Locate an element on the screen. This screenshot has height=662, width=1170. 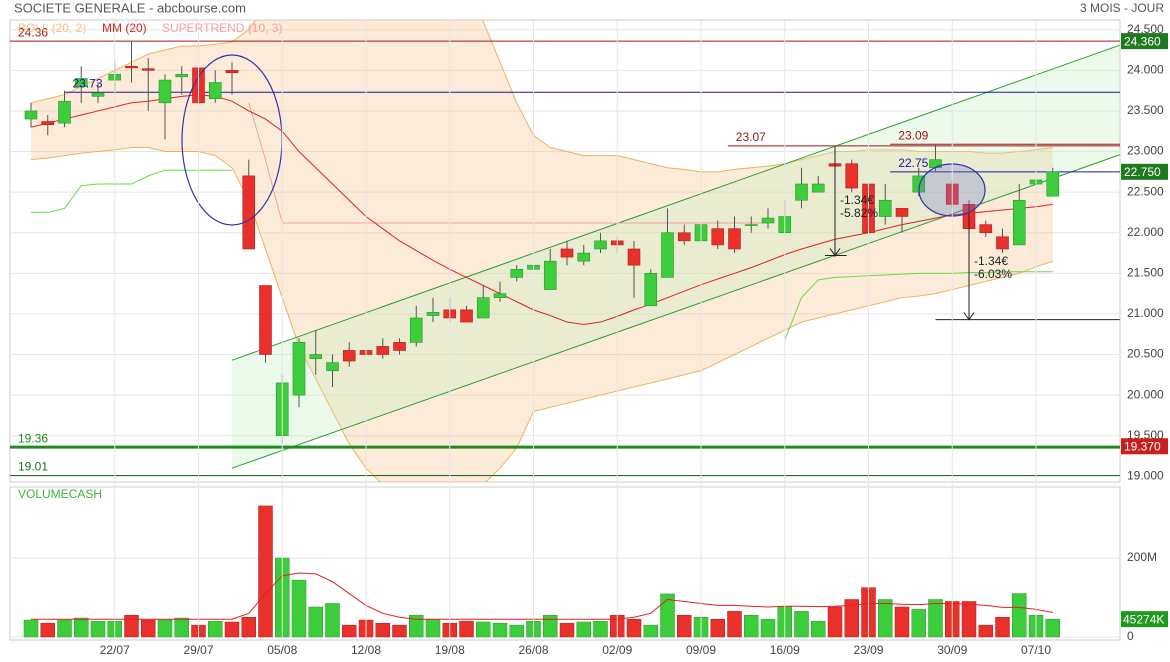
legend-entry: SUPERTREND (10, 3) is located at coordinates (222, 28).